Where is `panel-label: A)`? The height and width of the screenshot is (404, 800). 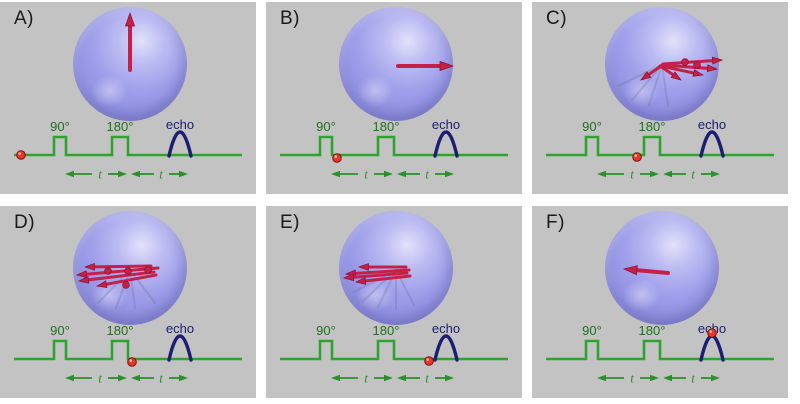
panel-label: A) is located at coordinates (24, 18).